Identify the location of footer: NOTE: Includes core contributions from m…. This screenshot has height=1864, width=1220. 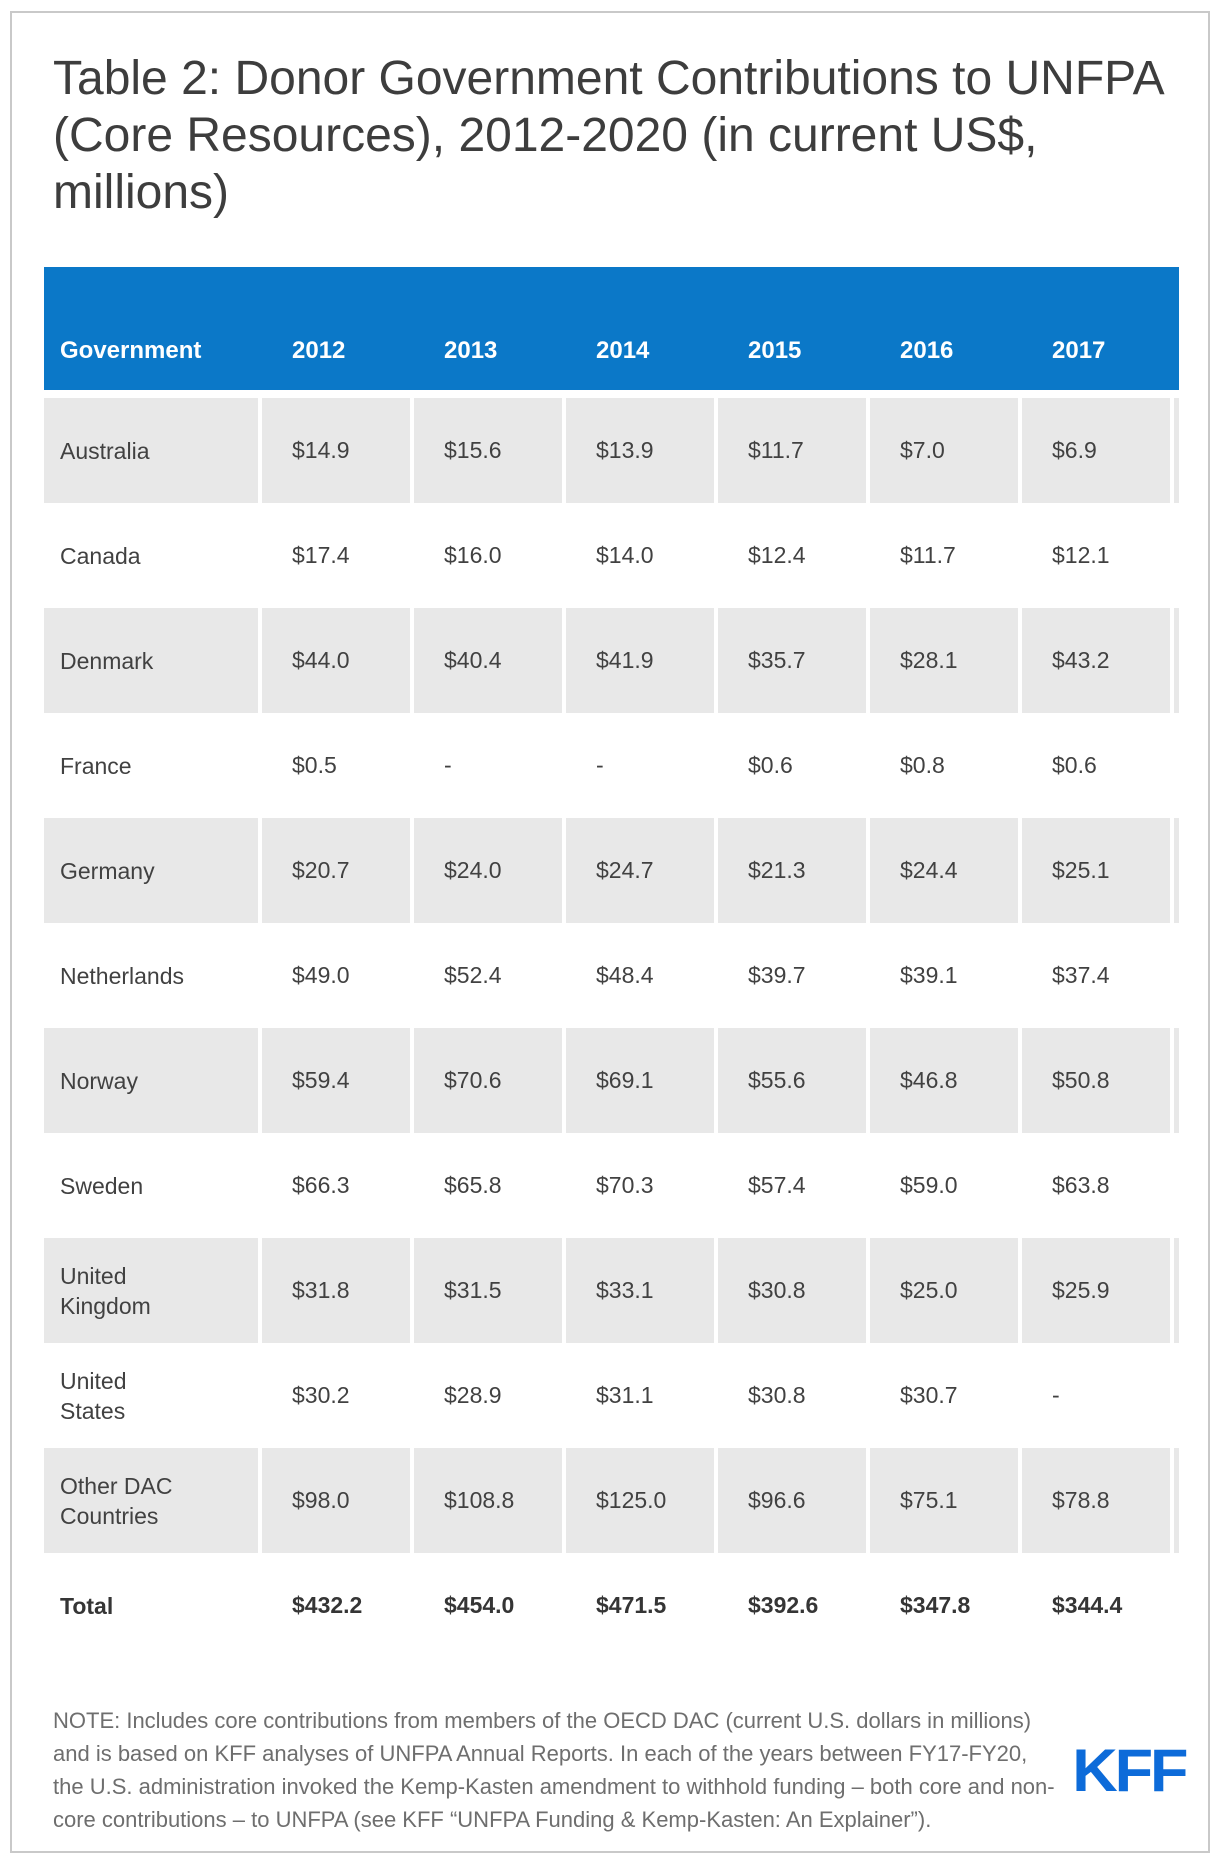
(620, 1770).